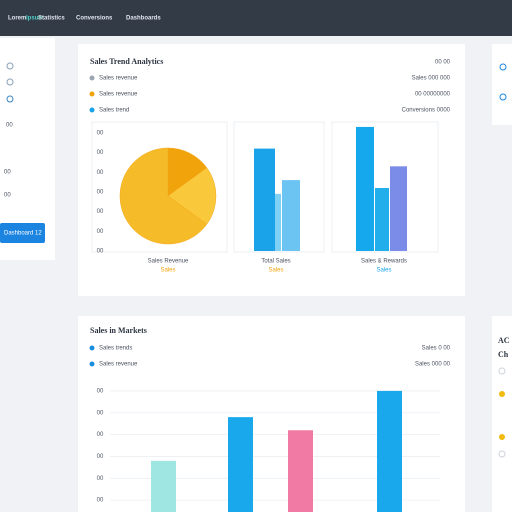  What do you see at coordinates (126, 61) in the screenshot?
I see `panel-title: Sales Trend Analytics` at bounding box center [126, 61].